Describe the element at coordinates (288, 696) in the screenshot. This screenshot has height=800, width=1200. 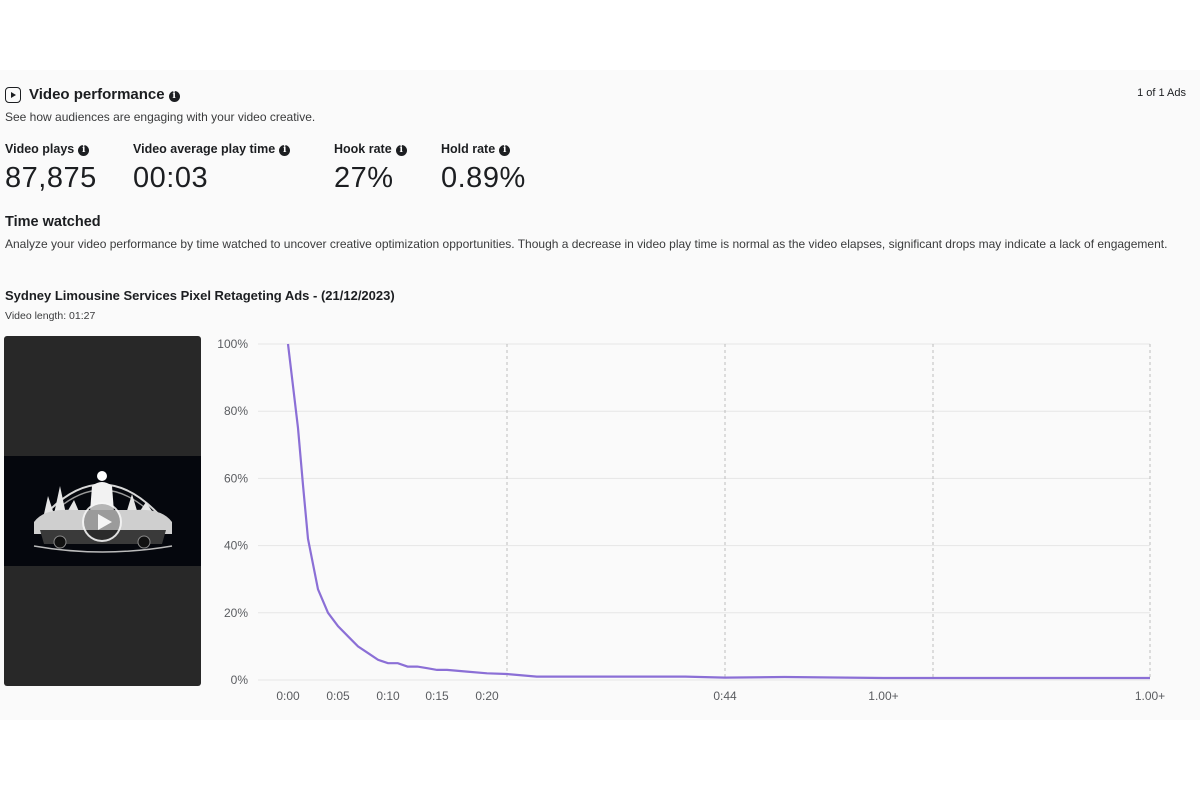
I see `x-tick-label: 0:00` at that location.